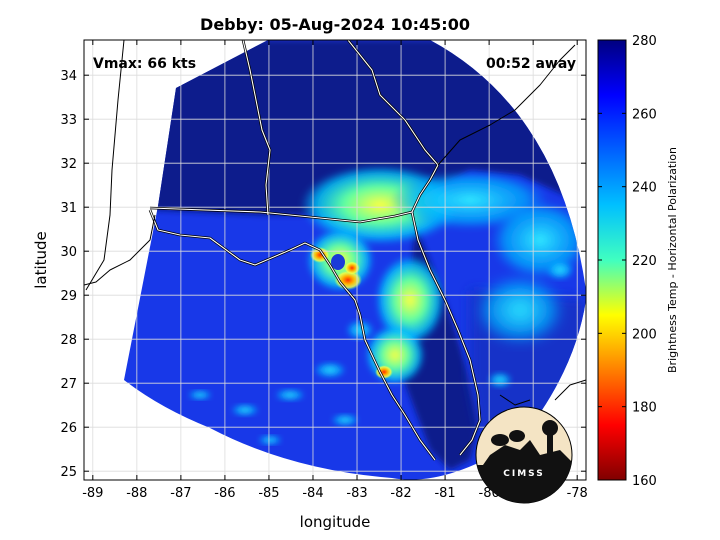 This screenshot has height=540, width=720. What do you see at coordinates (68, 384) in the screenshot?
I see `y-tick-label: 27` at bounding box center [68, 384].